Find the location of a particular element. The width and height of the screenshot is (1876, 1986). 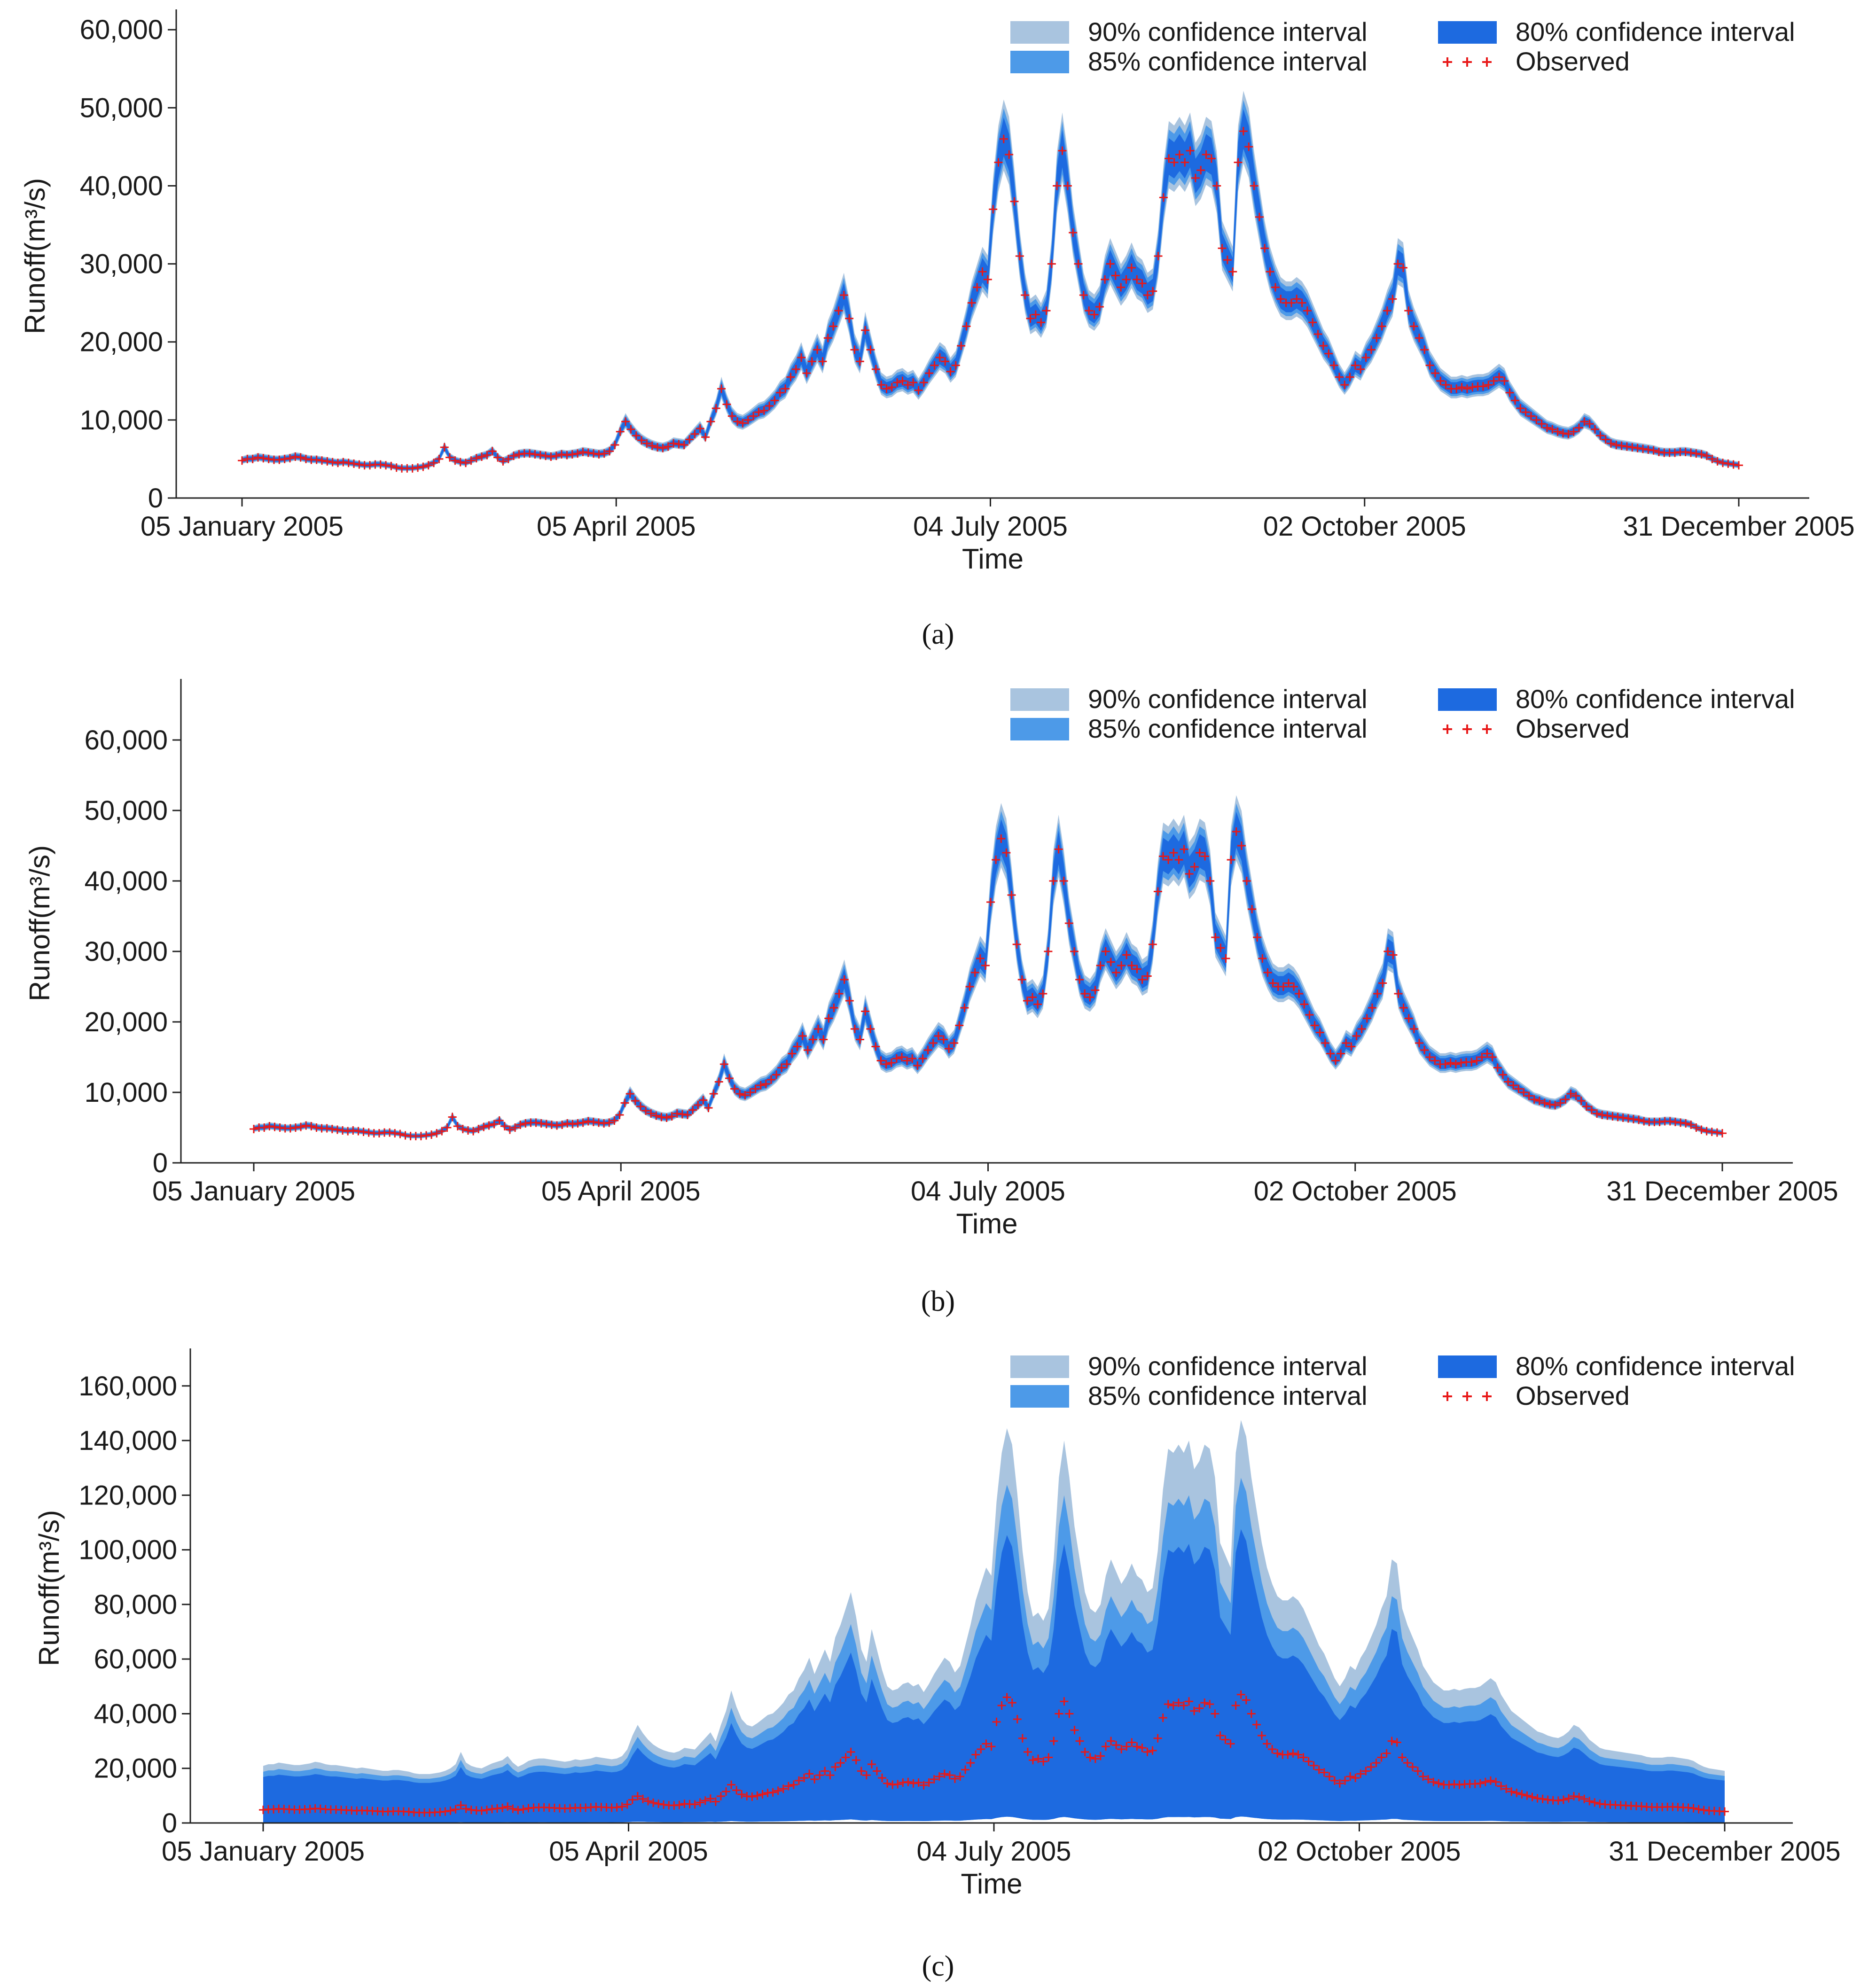

observed-series-b is located at coordinates (989, 983).